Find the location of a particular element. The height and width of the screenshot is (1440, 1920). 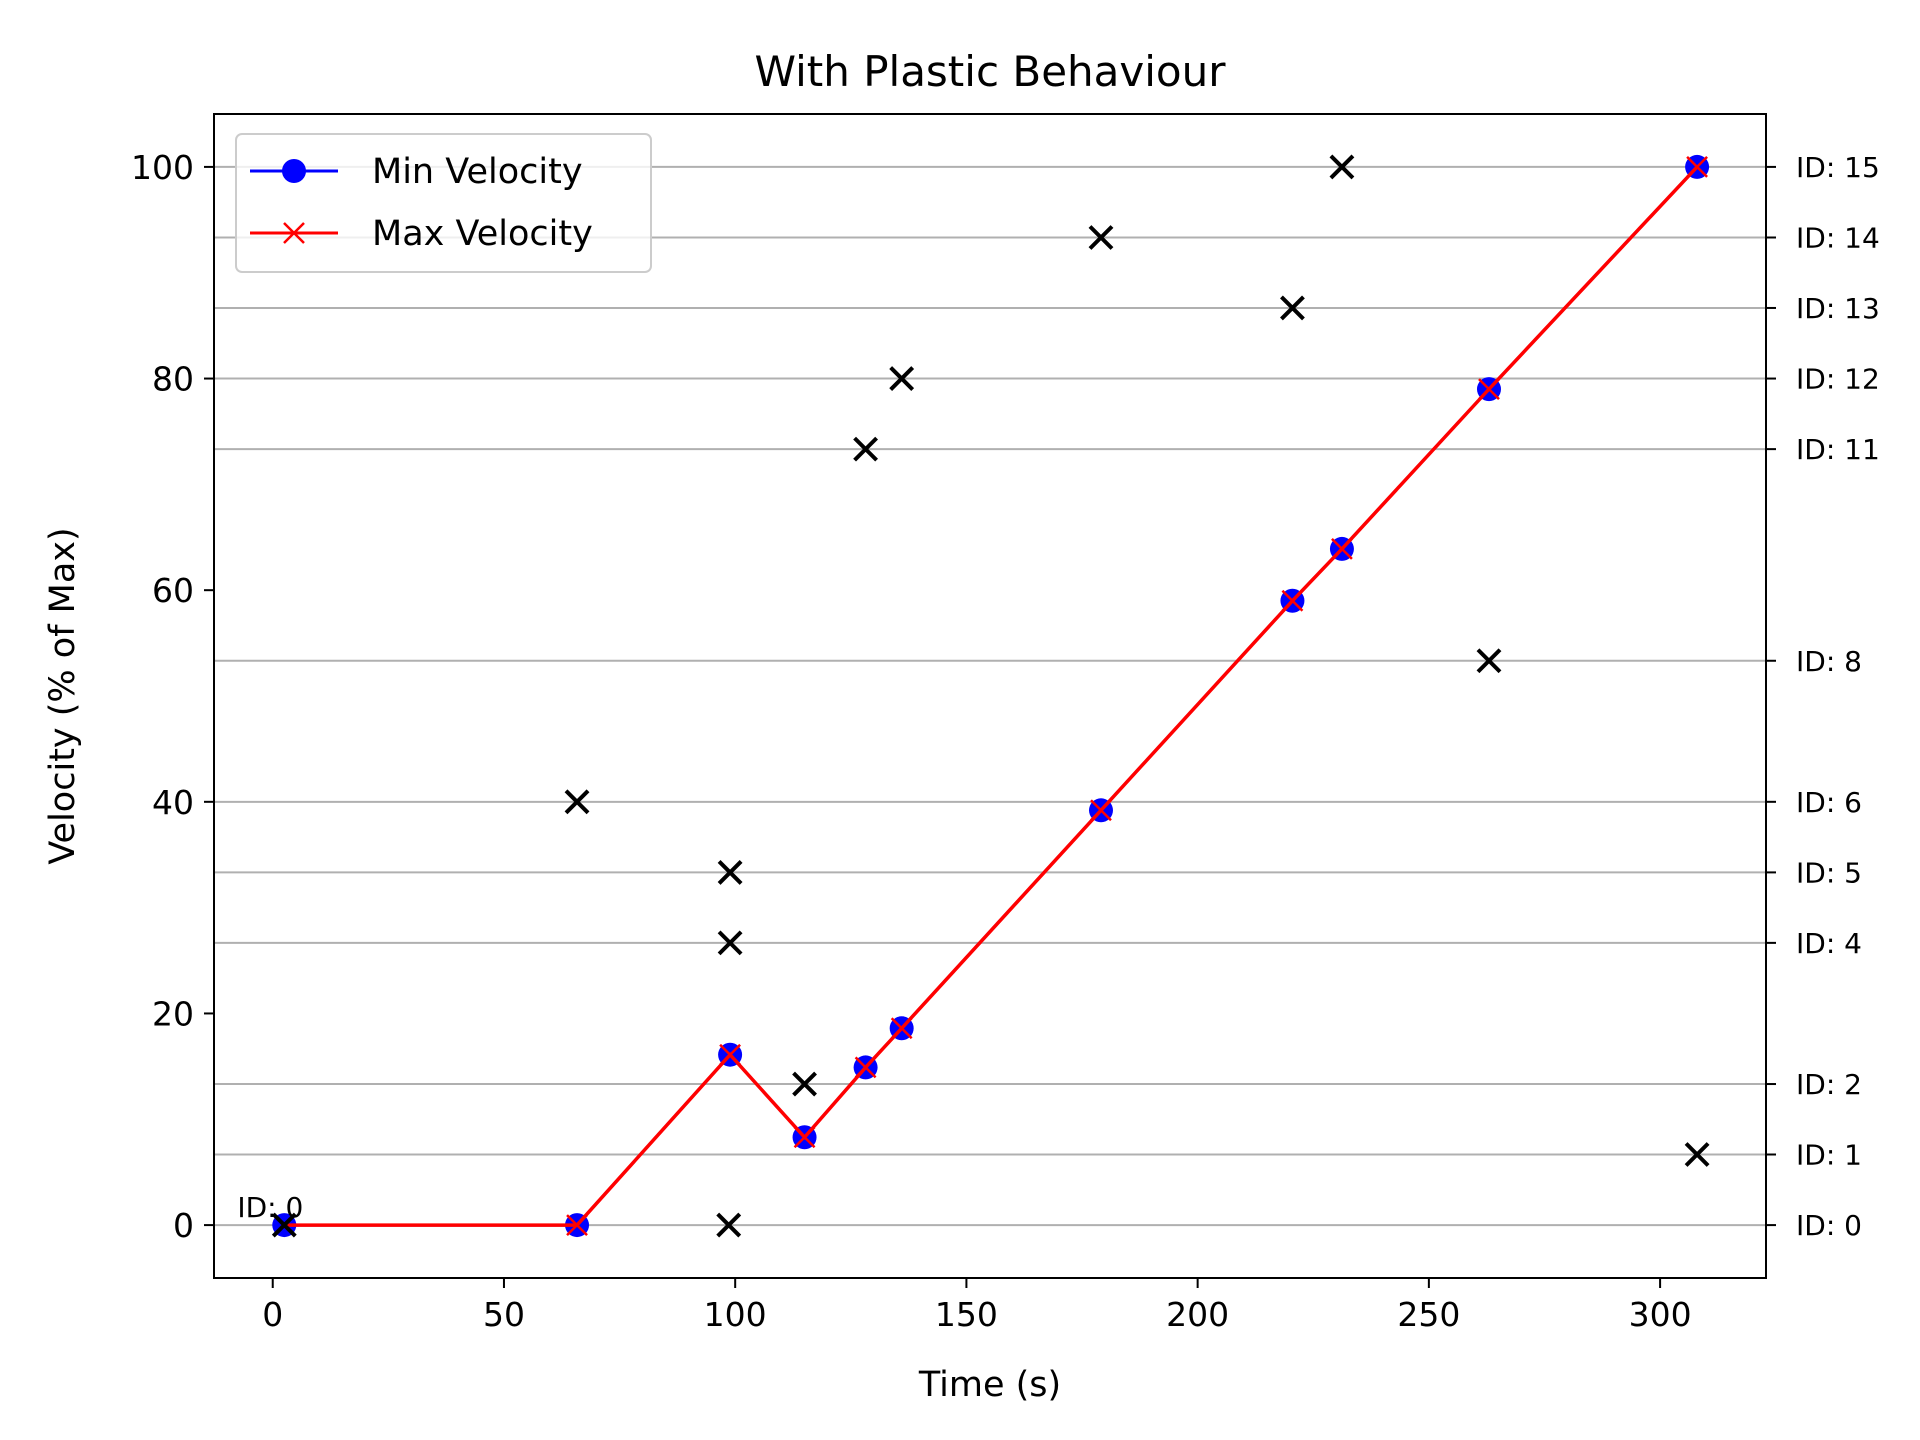

y-tick-label: 40 is located at coordinates (173, 802).